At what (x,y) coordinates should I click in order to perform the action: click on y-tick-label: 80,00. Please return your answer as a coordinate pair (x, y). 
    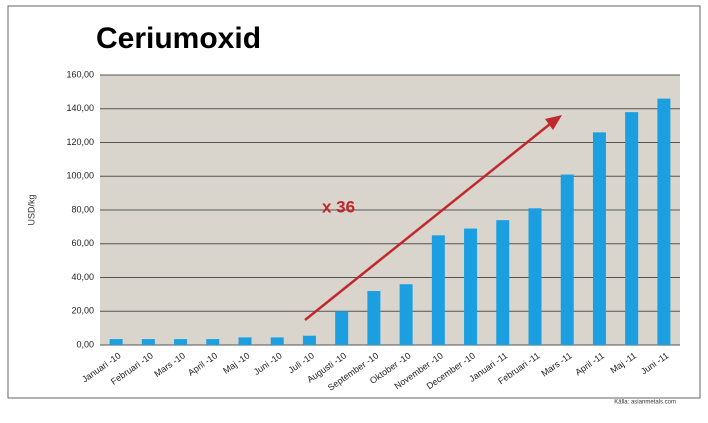
    Looking at the image, I should click on (82, 209).